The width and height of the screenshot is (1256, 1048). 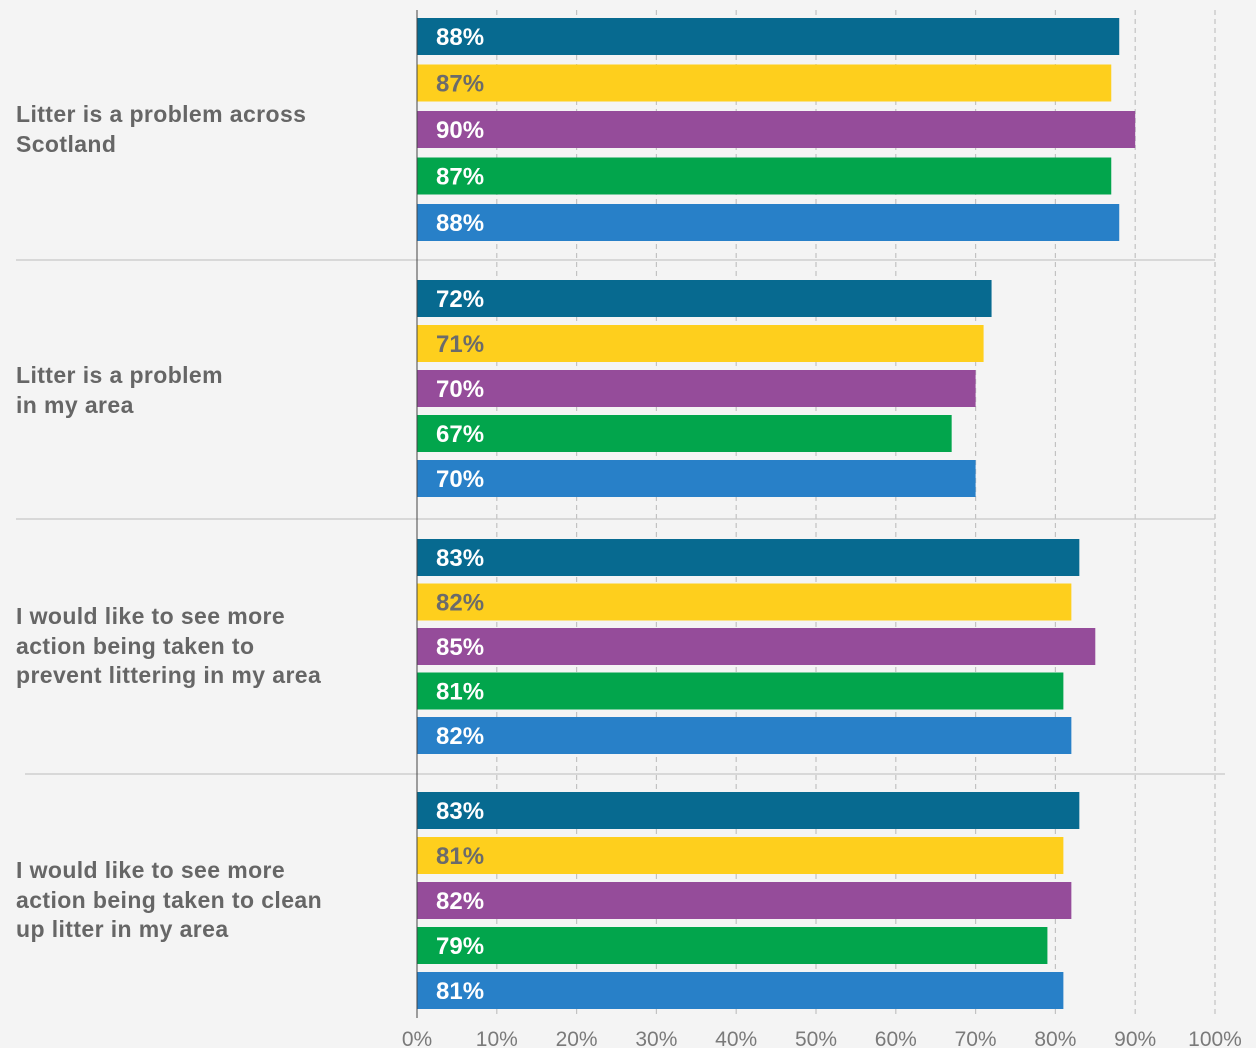 I want to click on x-axis-tick-labels: 0% 10% 20% 30% 40% 50% 60% 70% 80% 90% 100%, so click(x=822, y=1038).